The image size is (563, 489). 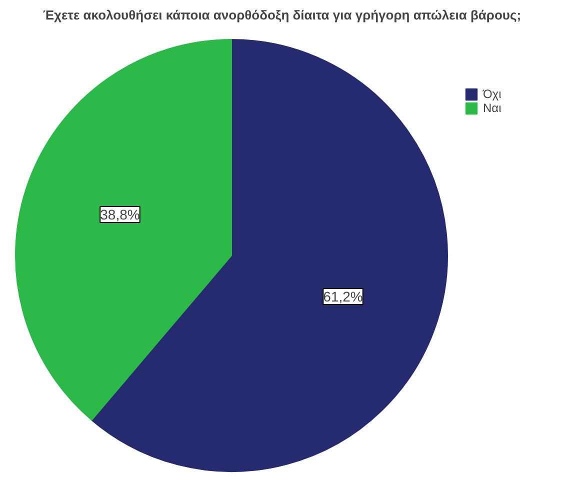 I want to click on chart-title: Έχετε ακολουθήσει κάποια ανορθόδοξη δίαιτα για γρήγορη απώλεια βάρους;, so click(x=282, y=15).